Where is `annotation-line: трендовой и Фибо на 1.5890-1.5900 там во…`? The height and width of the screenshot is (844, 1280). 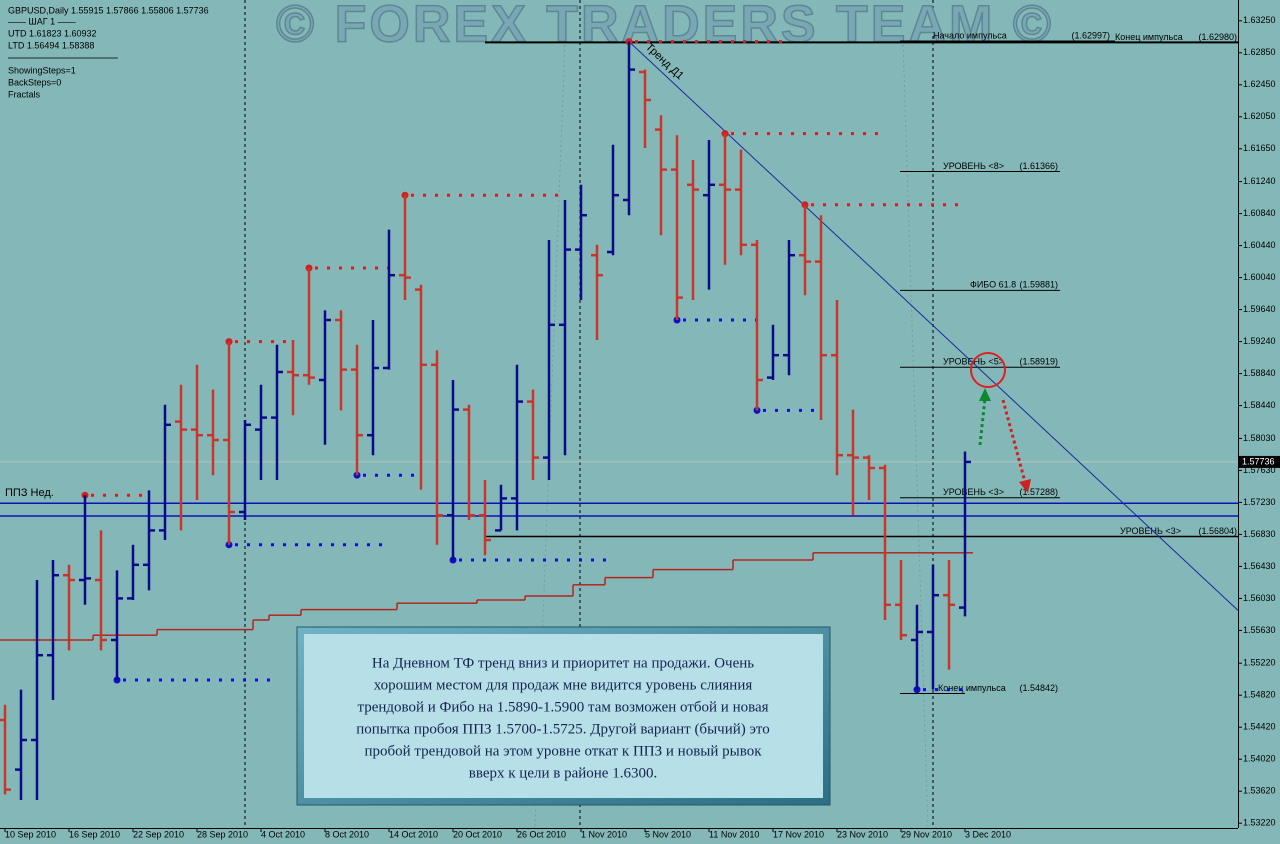 annotation-line: трендовой и Фибо на 1.5890-1.5900 там во… is located at coordinates (562, 707).